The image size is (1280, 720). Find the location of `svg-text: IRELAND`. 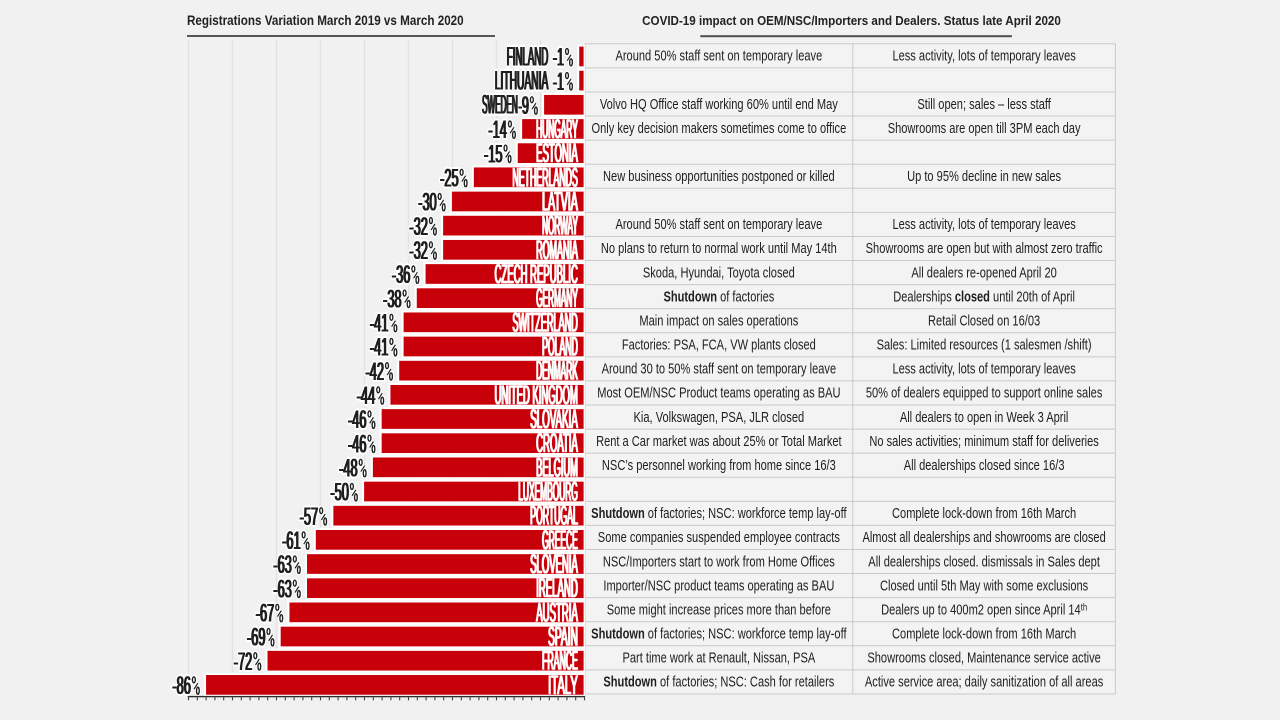

svg-text: IRELAND is located at coordinates (557, 589).